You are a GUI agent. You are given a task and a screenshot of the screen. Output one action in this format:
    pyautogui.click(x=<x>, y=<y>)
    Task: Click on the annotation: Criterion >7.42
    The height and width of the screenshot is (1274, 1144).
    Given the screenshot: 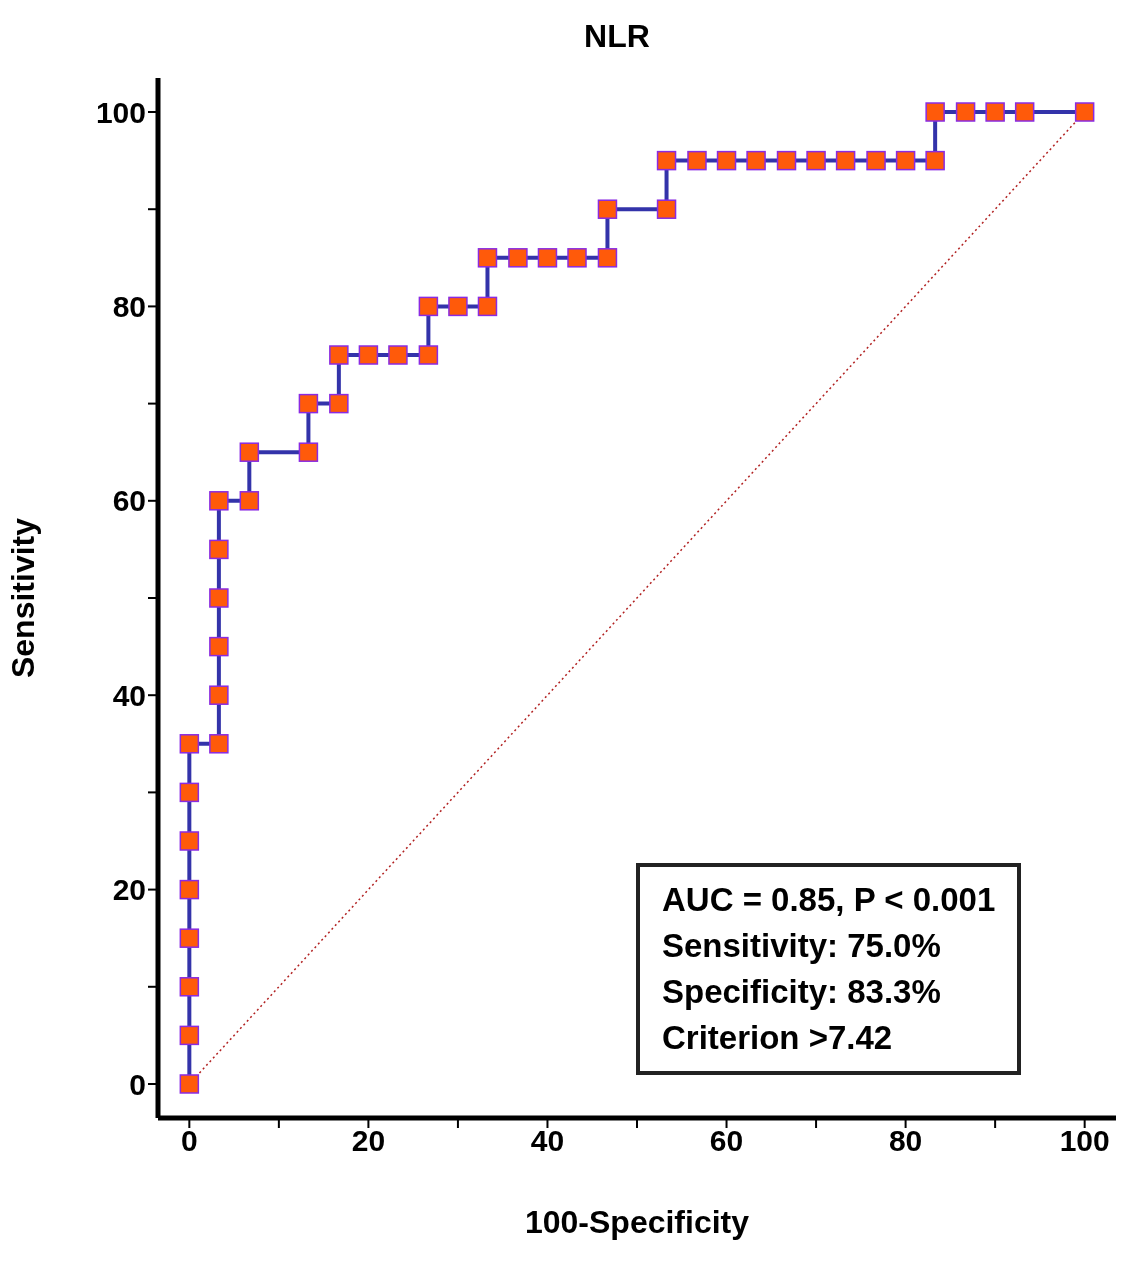 What is the action you would take?
    pyautogui.click(x=778, y=1038)
    